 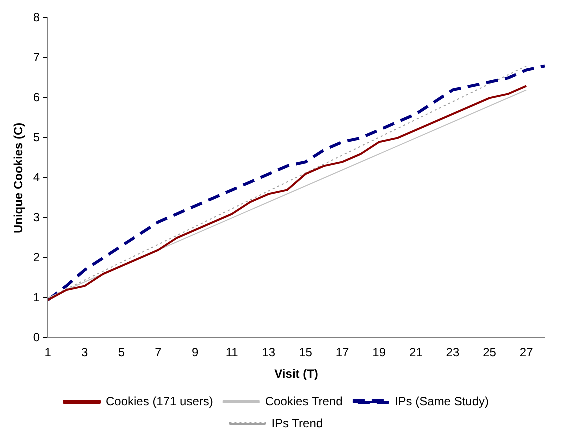 What do you see at coordinates (527, 353) in the screenshot?
I see `x-tick-label: 27` at bounding box center [527, 353].